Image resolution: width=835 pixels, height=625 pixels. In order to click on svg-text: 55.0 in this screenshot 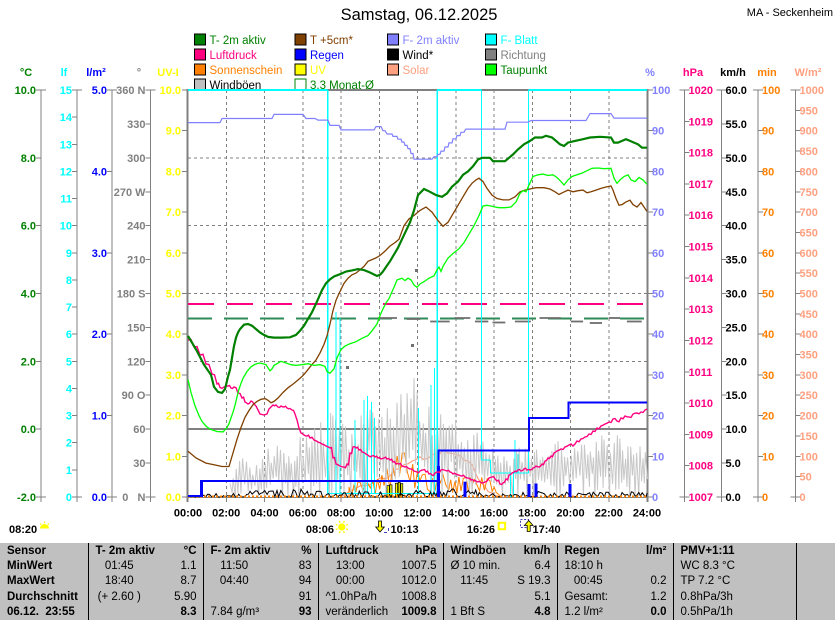, I will do `click(736, 125)`.